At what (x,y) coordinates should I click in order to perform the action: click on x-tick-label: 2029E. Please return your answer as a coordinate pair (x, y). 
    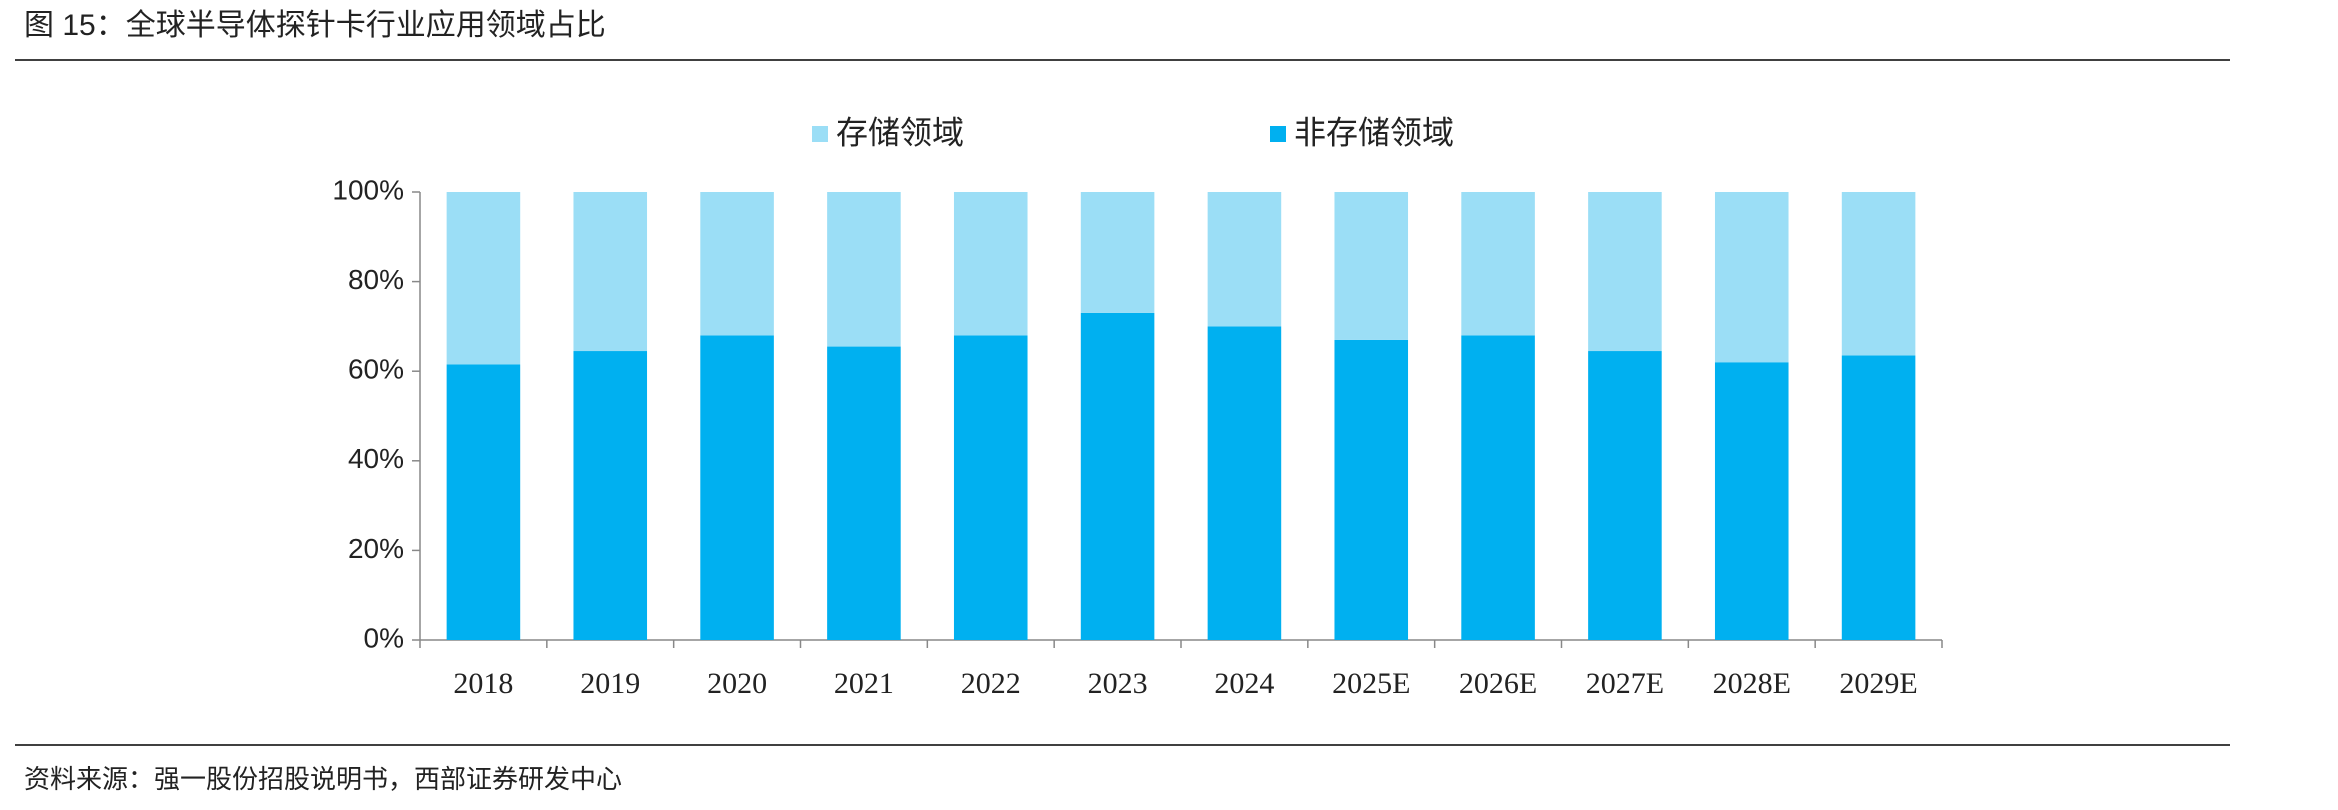
    Looking at the image, I should click on (1878, 683).